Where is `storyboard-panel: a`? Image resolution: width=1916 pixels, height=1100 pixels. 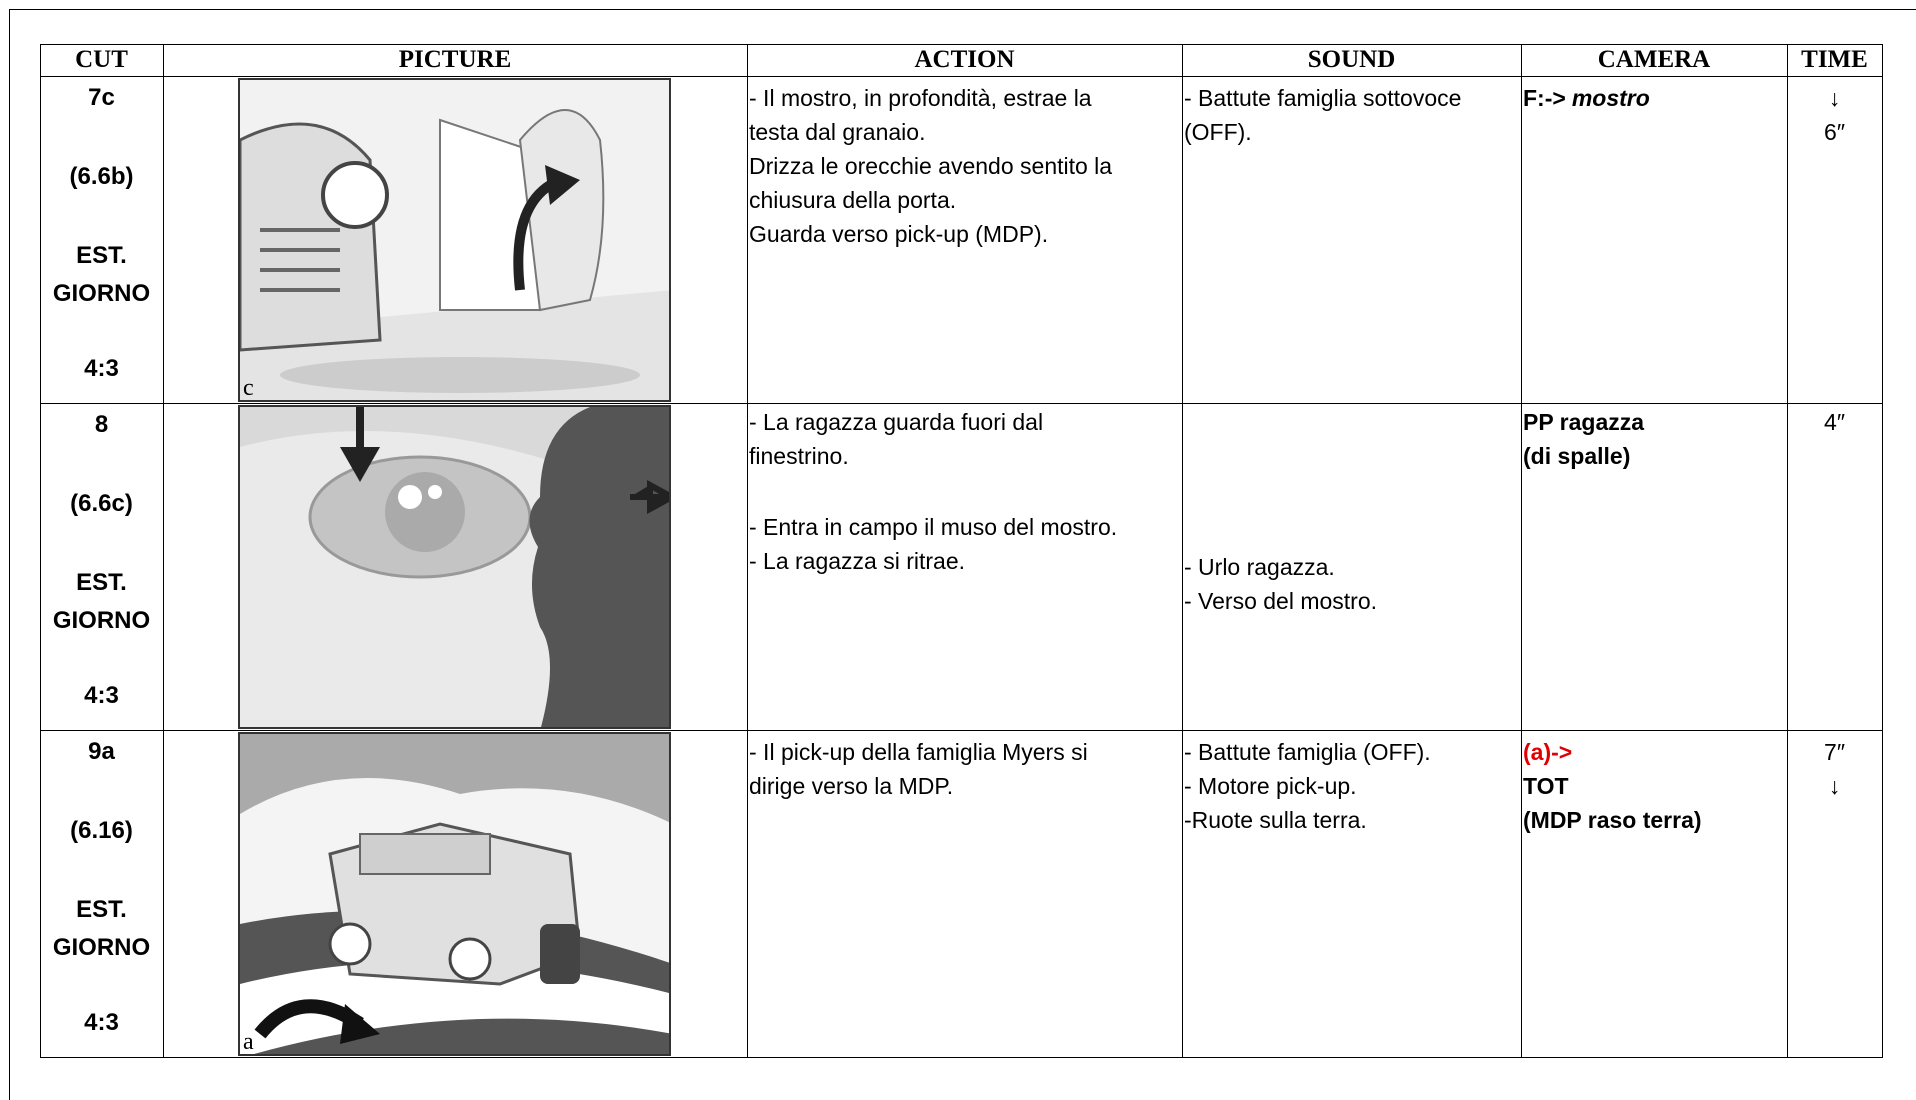 storyboard-panel: a is located at coordinates (454, 894).